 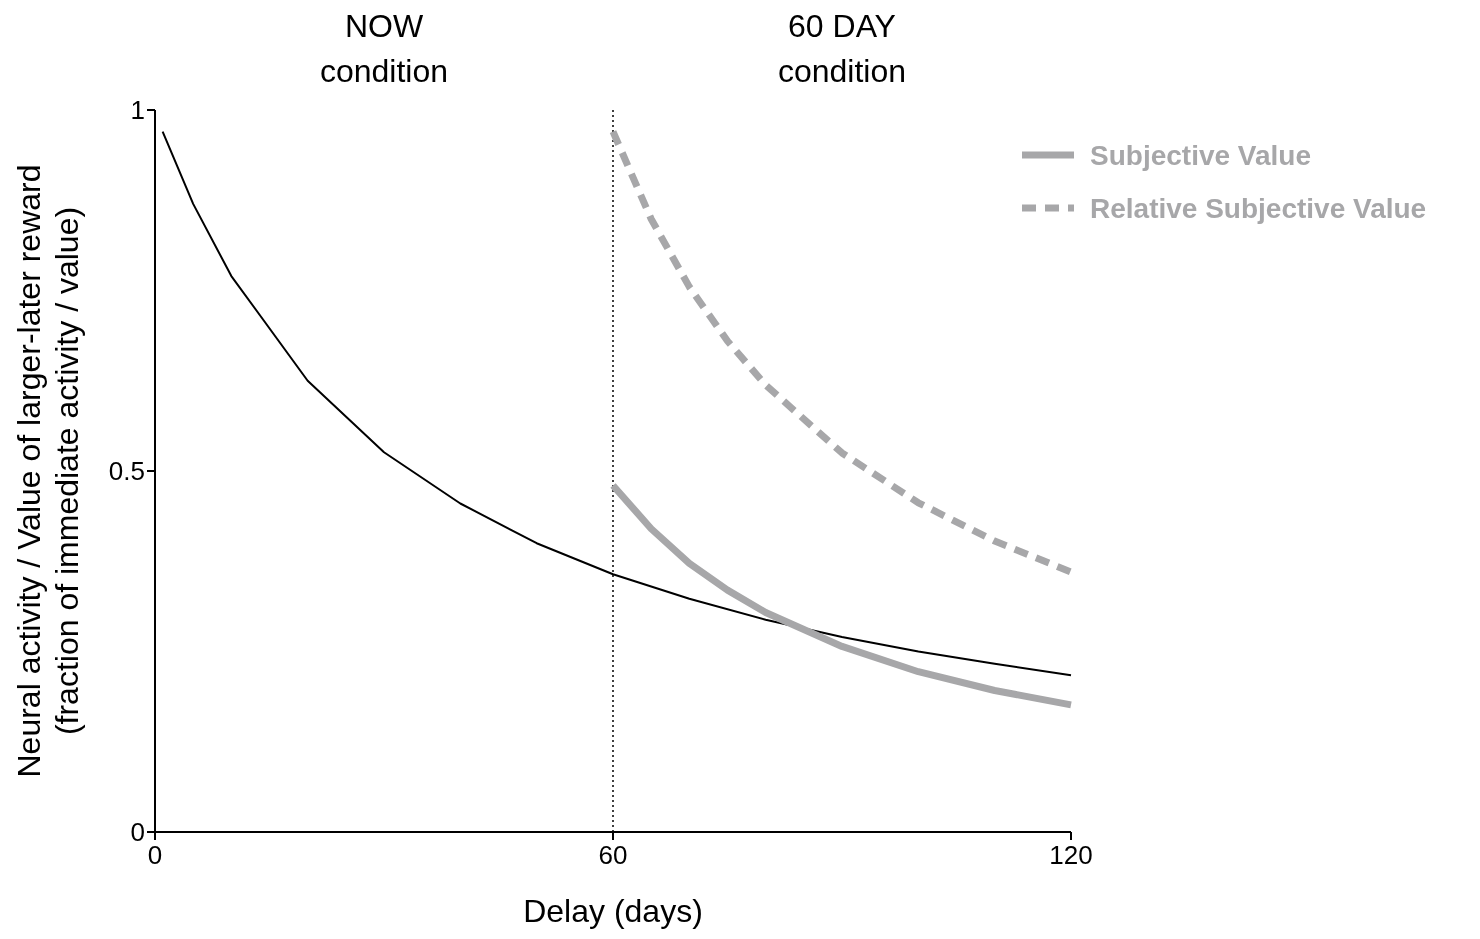 What do you see at coordinates (842, 48) in the screenshot?
I see `text: 60 DAY condition` at bounding box center [842, 48].